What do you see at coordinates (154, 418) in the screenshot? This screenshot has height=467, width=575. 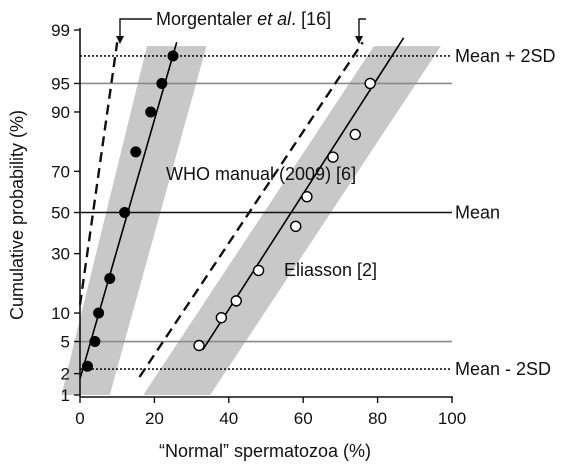 I see `x-tick-label: 20` at bounding box center [154, 418].